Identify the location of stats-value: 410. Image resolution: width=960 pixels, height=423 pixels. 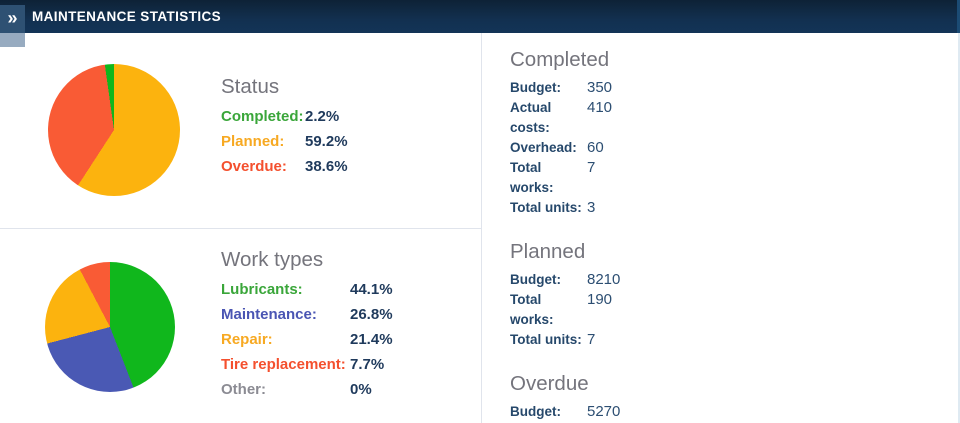
(600, 107).